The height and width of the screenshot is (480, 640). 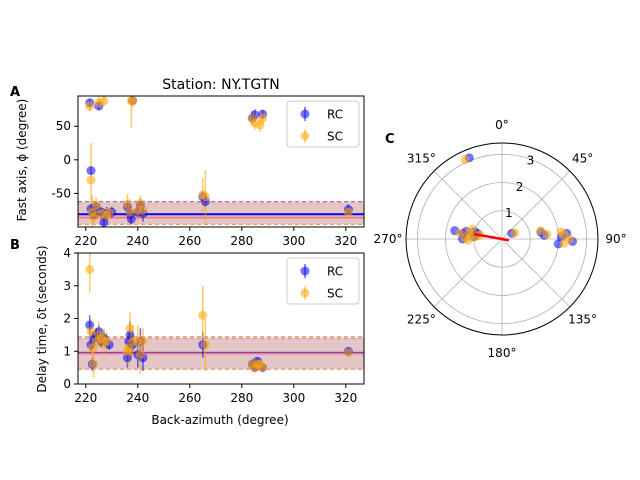 I want to click on mean-vector, so click(x=488, y=236).